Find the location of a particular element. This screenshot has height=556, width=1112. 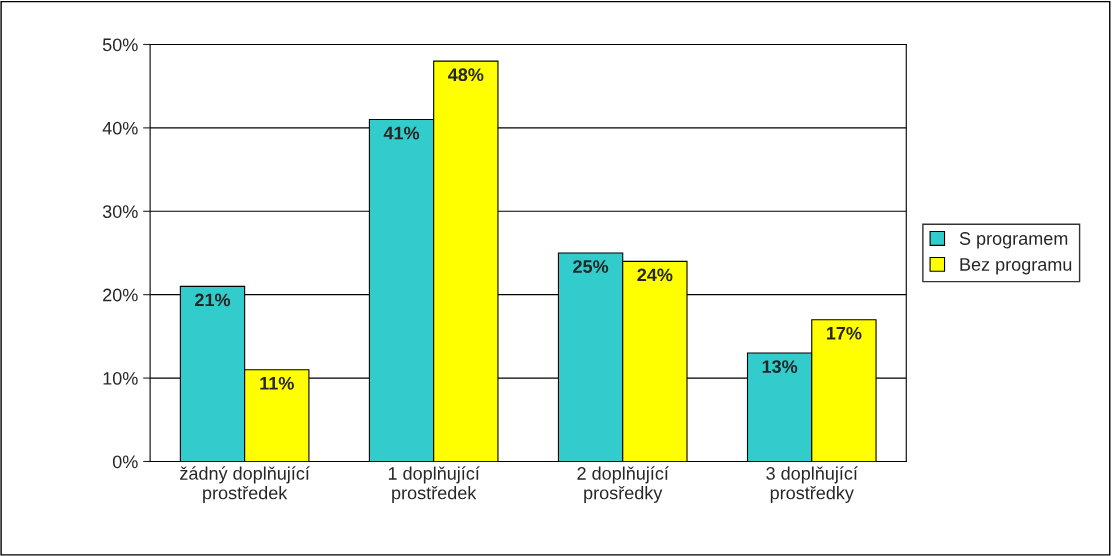

legend-label: S programem is located at coordinates (1013, 240).